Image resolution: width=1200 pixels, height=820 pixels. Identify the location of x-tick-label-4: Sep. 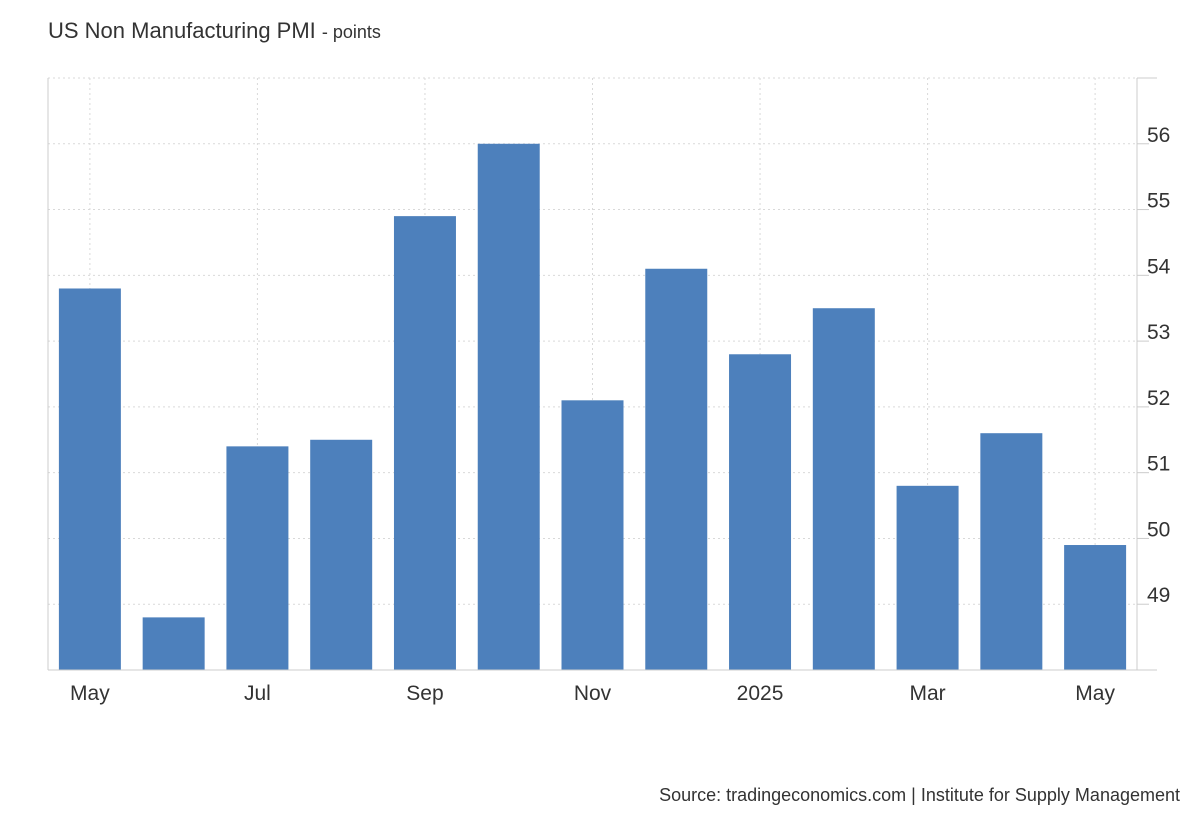
(424, 693).